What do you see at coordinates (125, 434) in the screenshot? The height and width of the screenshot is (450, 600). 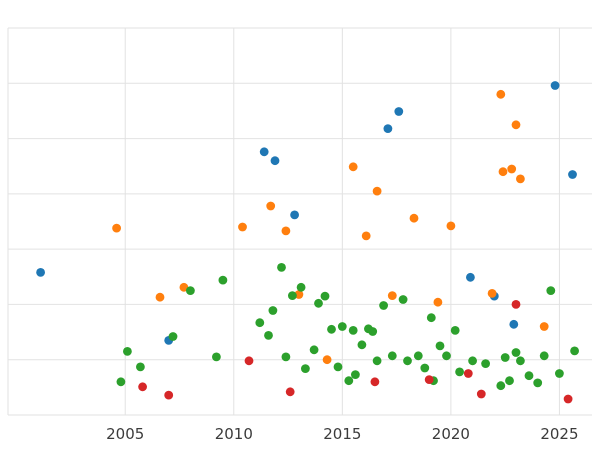 I see `x-tick-label: 2005` at bounding box center [125, 434].